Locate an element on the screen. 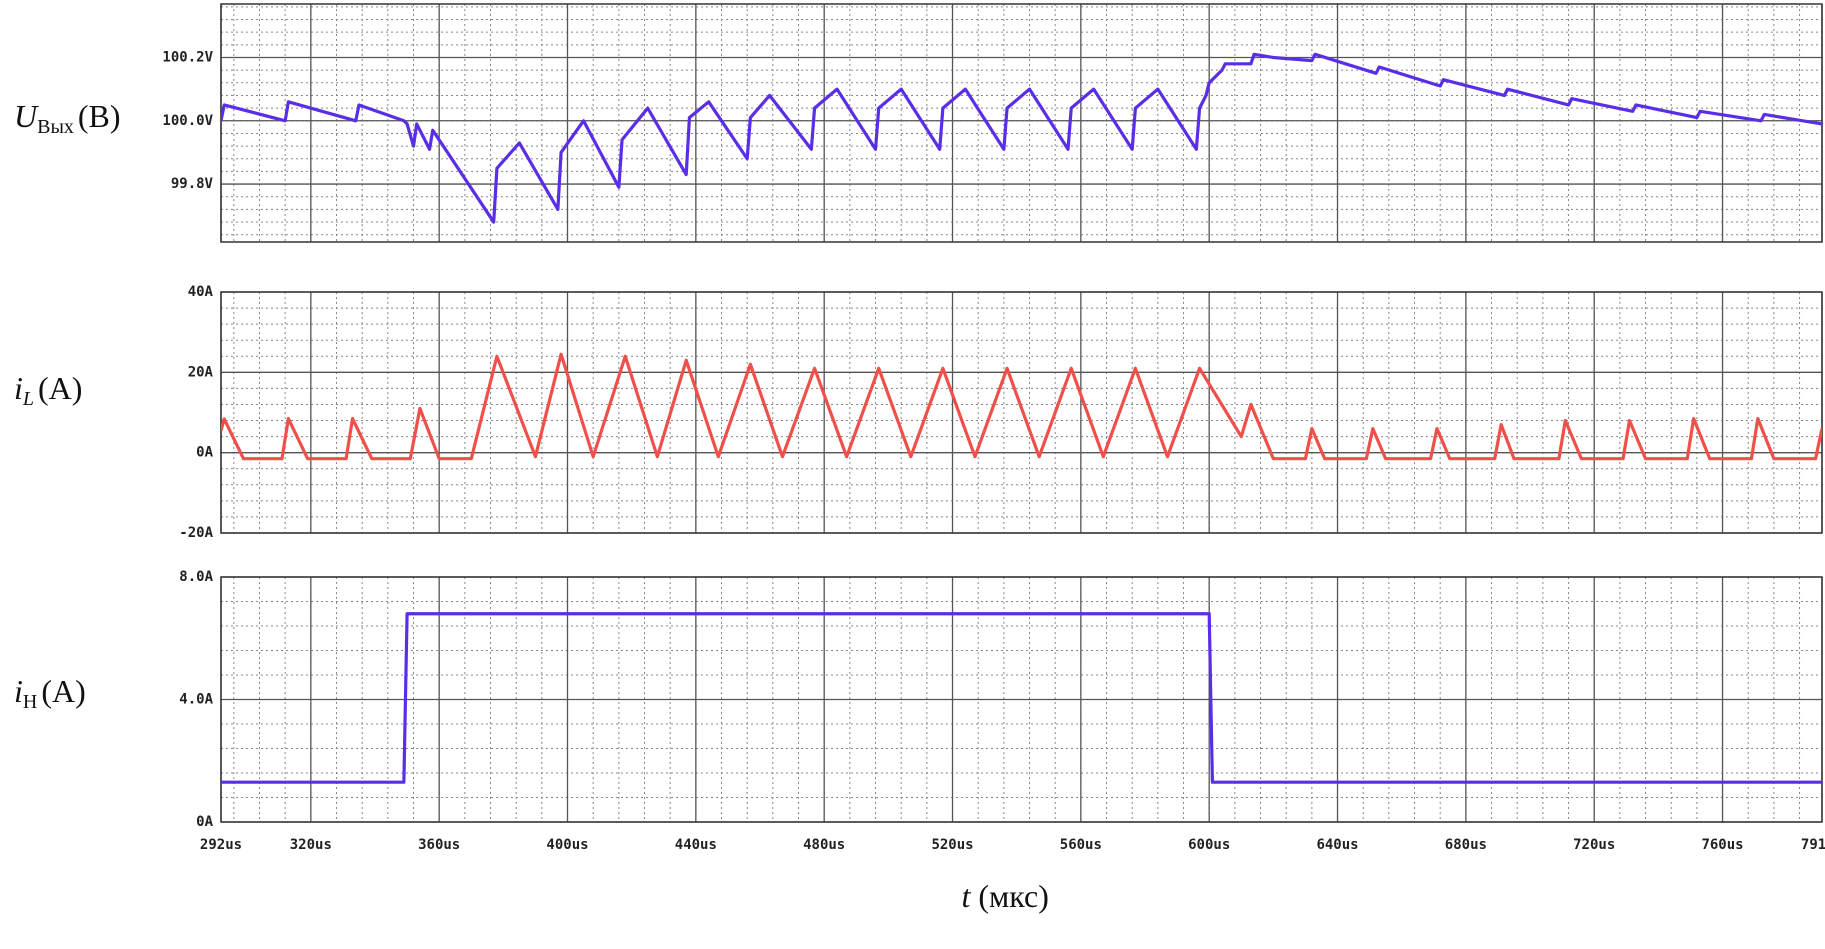  y-axis-label: iН (A) is located at coordinates (50, 692).